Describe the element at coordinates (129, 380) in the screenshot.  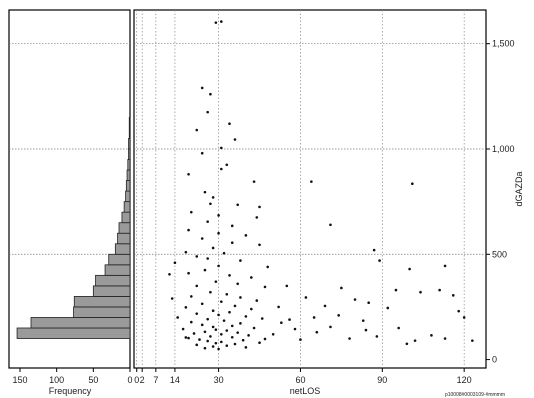
I see `histogram-x-tick-label: 0` at that location.